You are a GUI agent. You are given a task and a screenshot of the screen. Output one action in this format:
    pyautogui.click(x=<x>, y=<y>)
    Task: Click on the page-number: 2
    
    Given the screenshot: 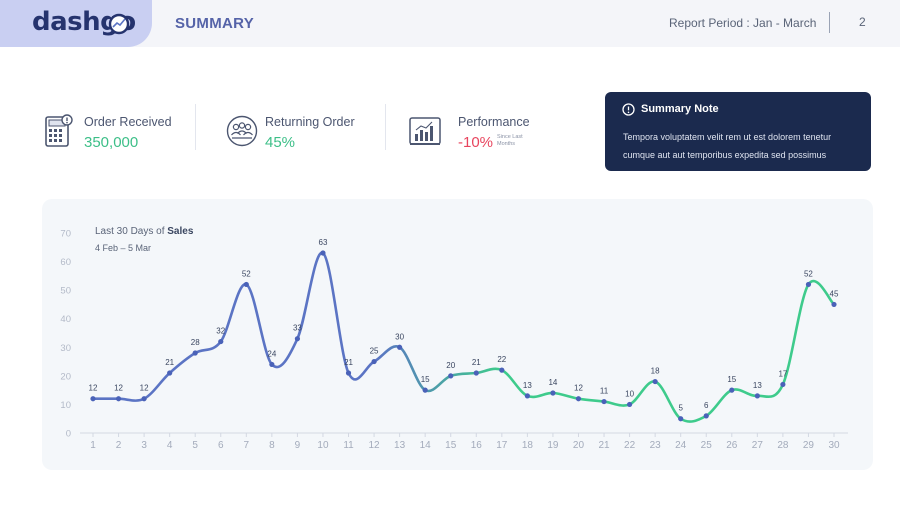 What is the action you would take?
    pyautogui.click(x=862, y=22)
    